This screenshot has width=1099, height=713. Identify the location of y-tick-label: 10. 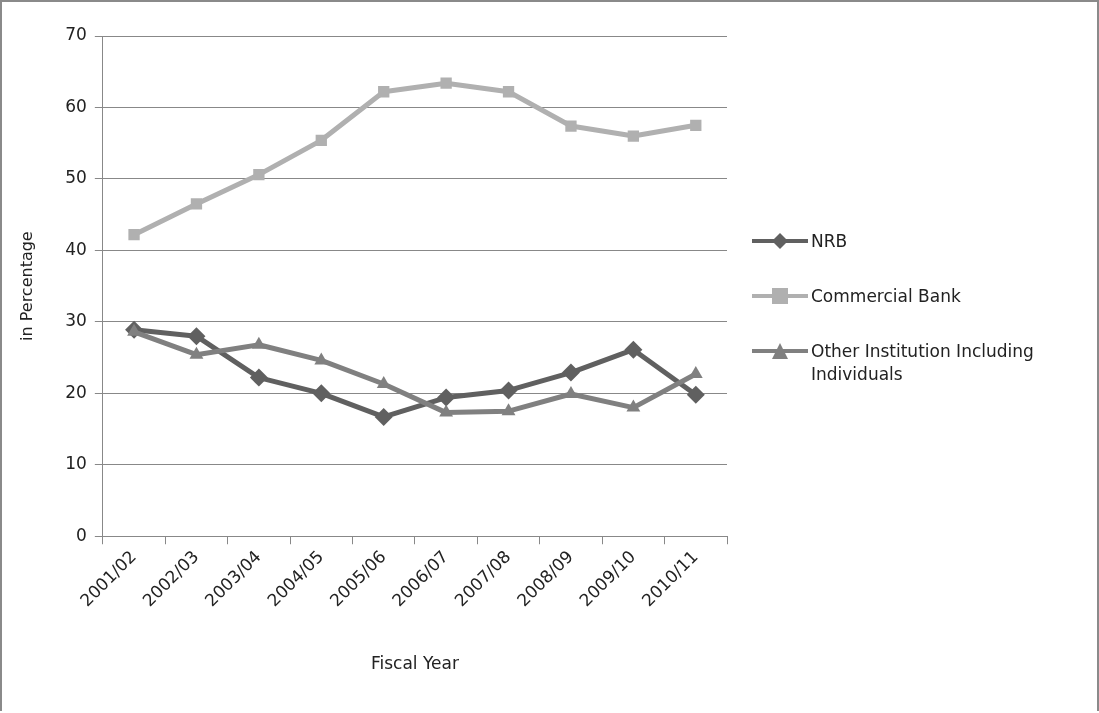
(76, 463).